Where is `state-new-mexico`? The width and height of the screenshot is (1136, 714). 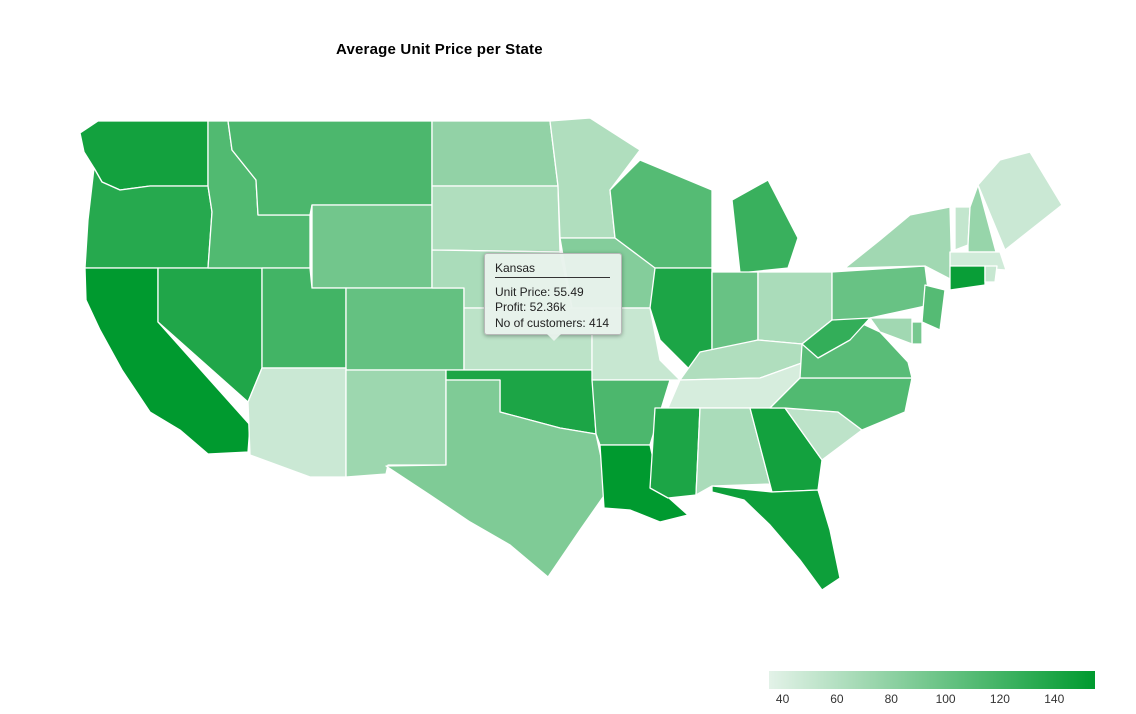
state-new-mexico is located at coordinates (396, 423).